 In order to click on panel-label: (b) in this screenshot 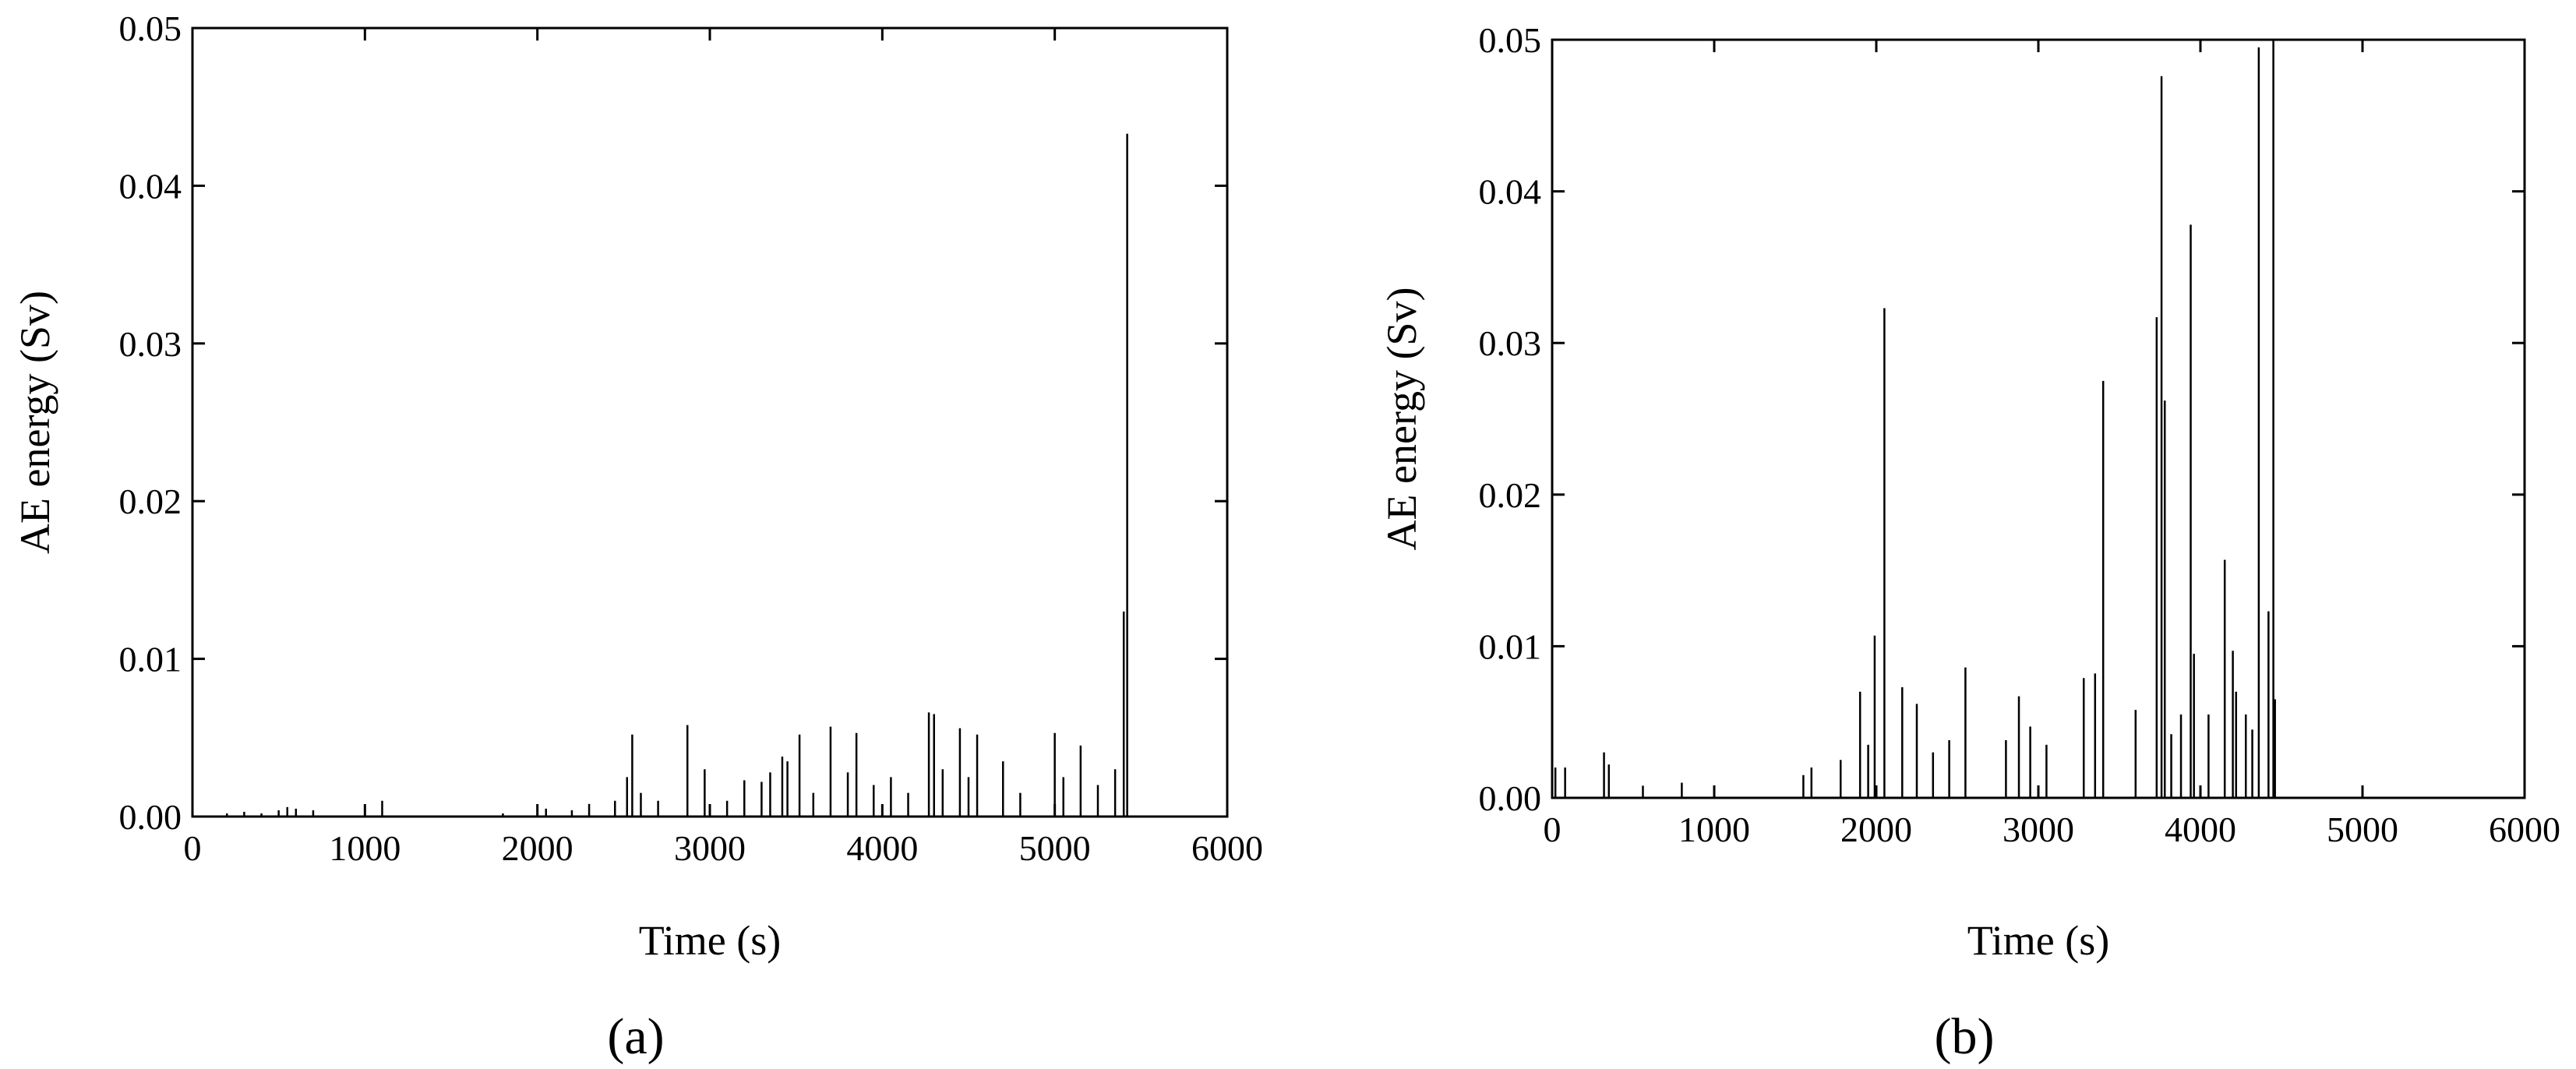, I will do `click(1965, 1036)`.